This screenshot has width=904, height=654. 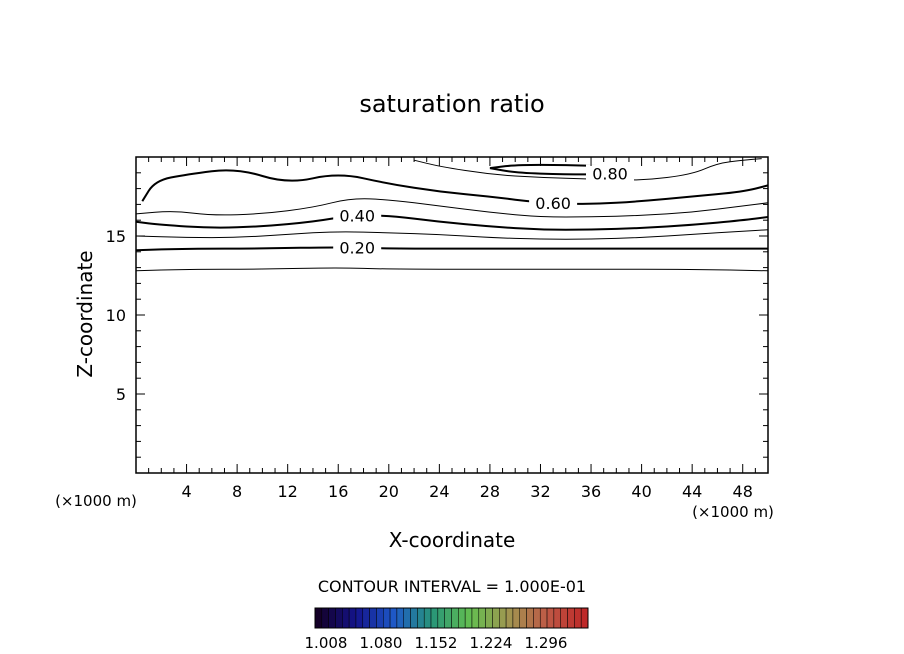 I want to click on colorbar-label: 1.296, so click(x=546, y=643).